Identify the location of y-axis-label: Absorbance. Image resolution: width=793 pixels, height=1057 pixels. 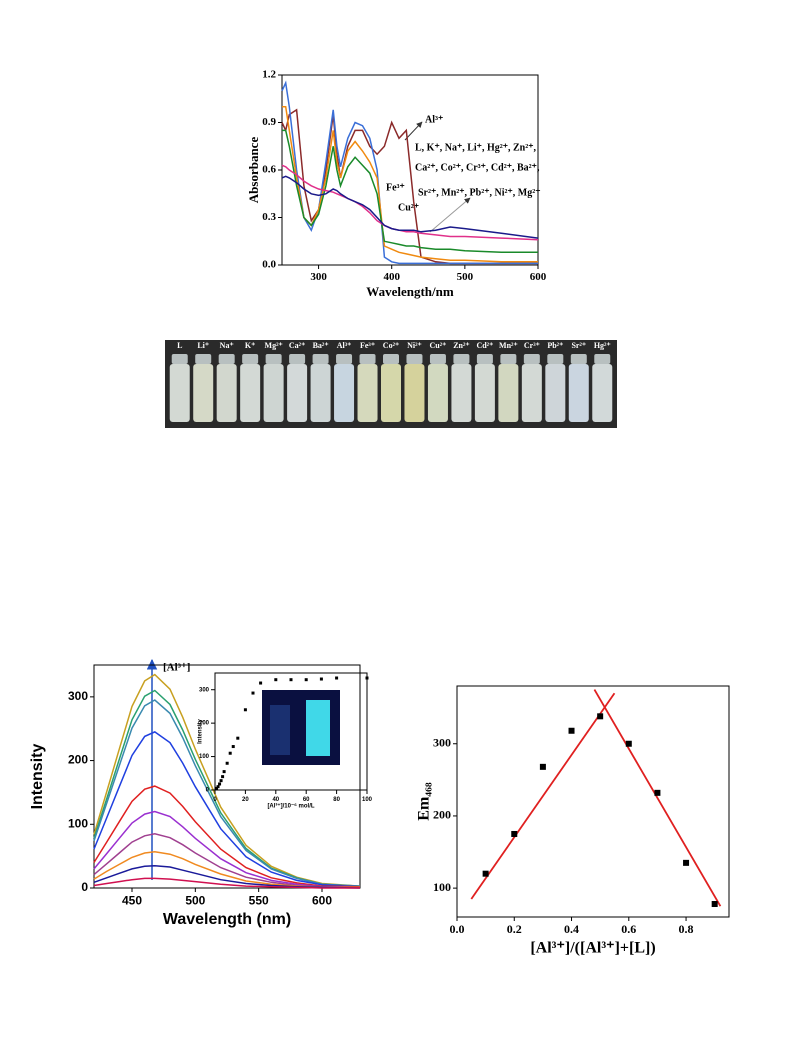
(253, 170).